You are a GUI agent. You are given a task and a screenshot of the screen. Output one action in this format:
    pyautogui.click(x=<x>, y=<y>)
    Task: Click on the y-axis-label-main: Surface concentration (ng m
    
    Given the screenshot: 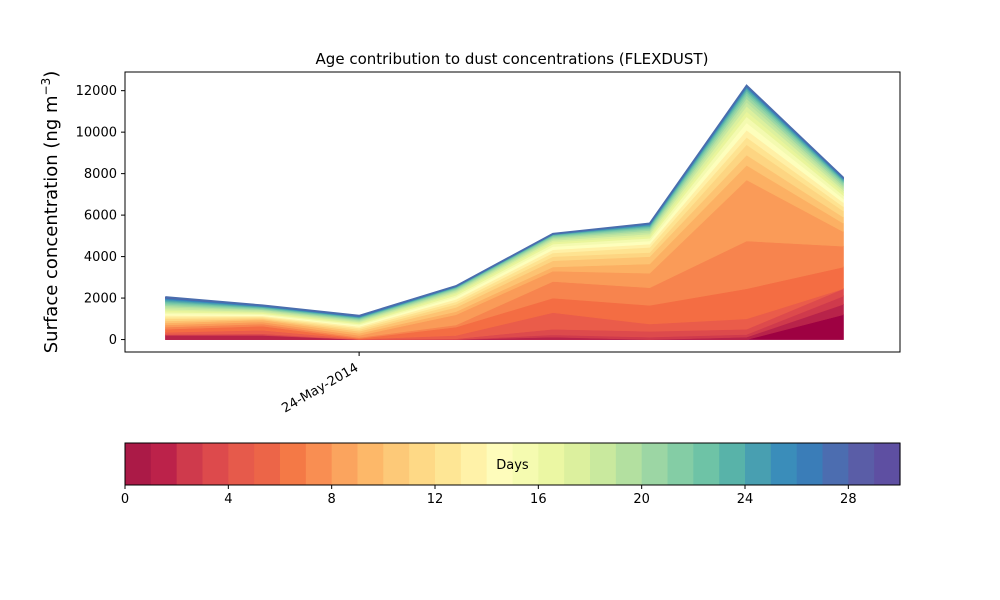 What is the action you would take?
    pyautogui.click(x=51, y=224)
    